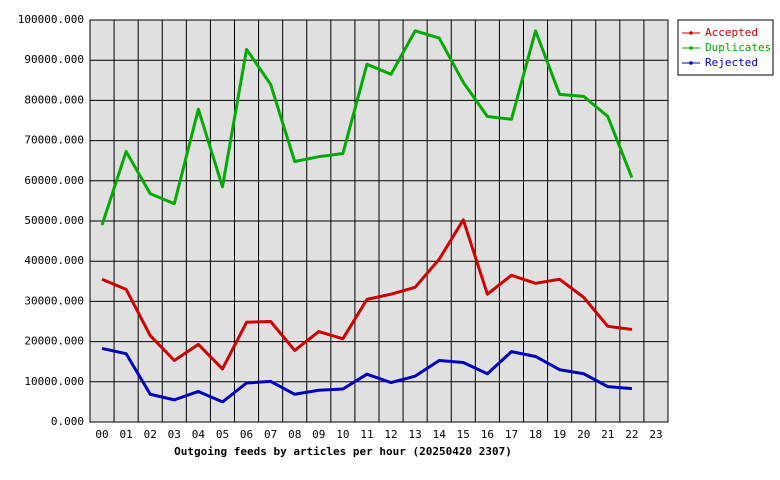 Image resolution: width=780 pixels, height=480 pixels. Describe the element at coordinates (51, 19) in the screenshot. I see `y-tick-label: 100000.000` at that location.